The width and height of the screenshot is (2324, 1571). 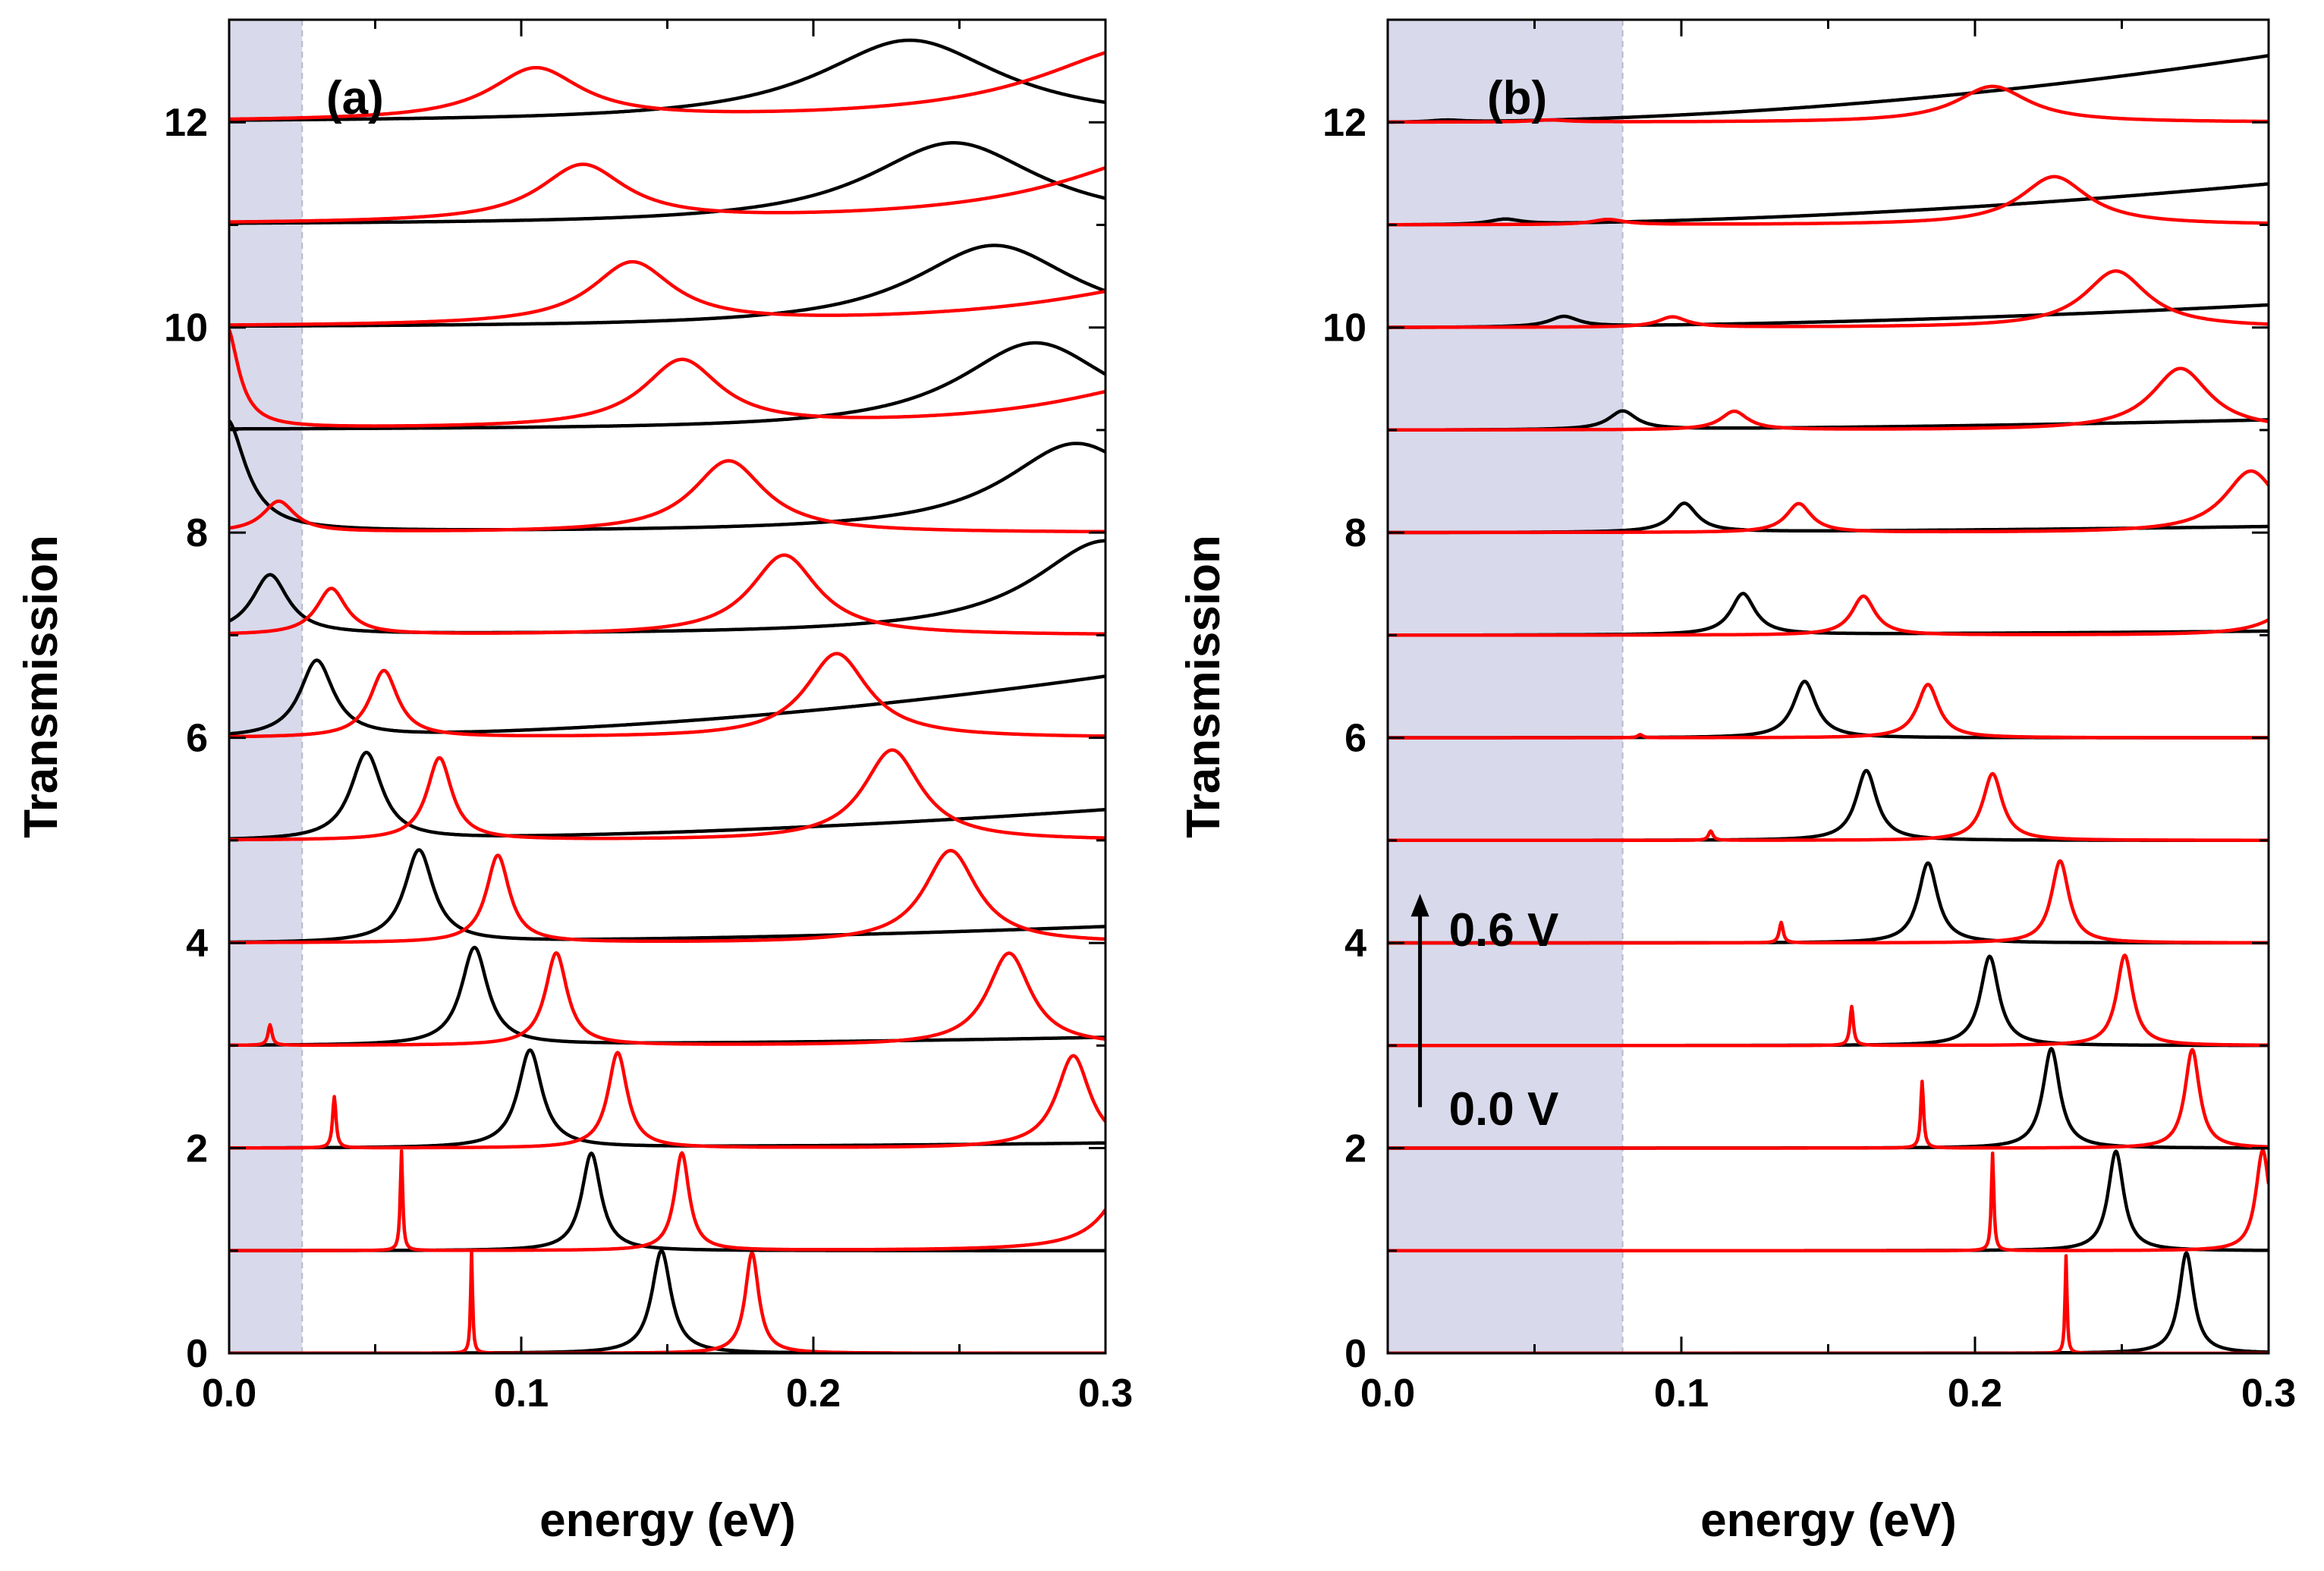 I want to click on bias-arrow-head, so click(x=1419, y=905).